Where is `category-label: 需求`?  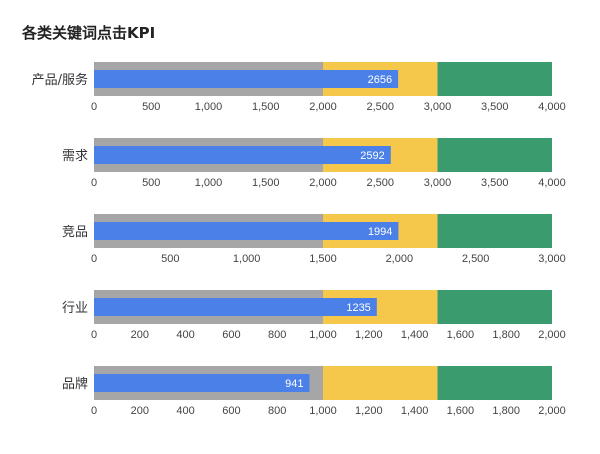
category-label: 需求 is located at coordinates (75, 156).